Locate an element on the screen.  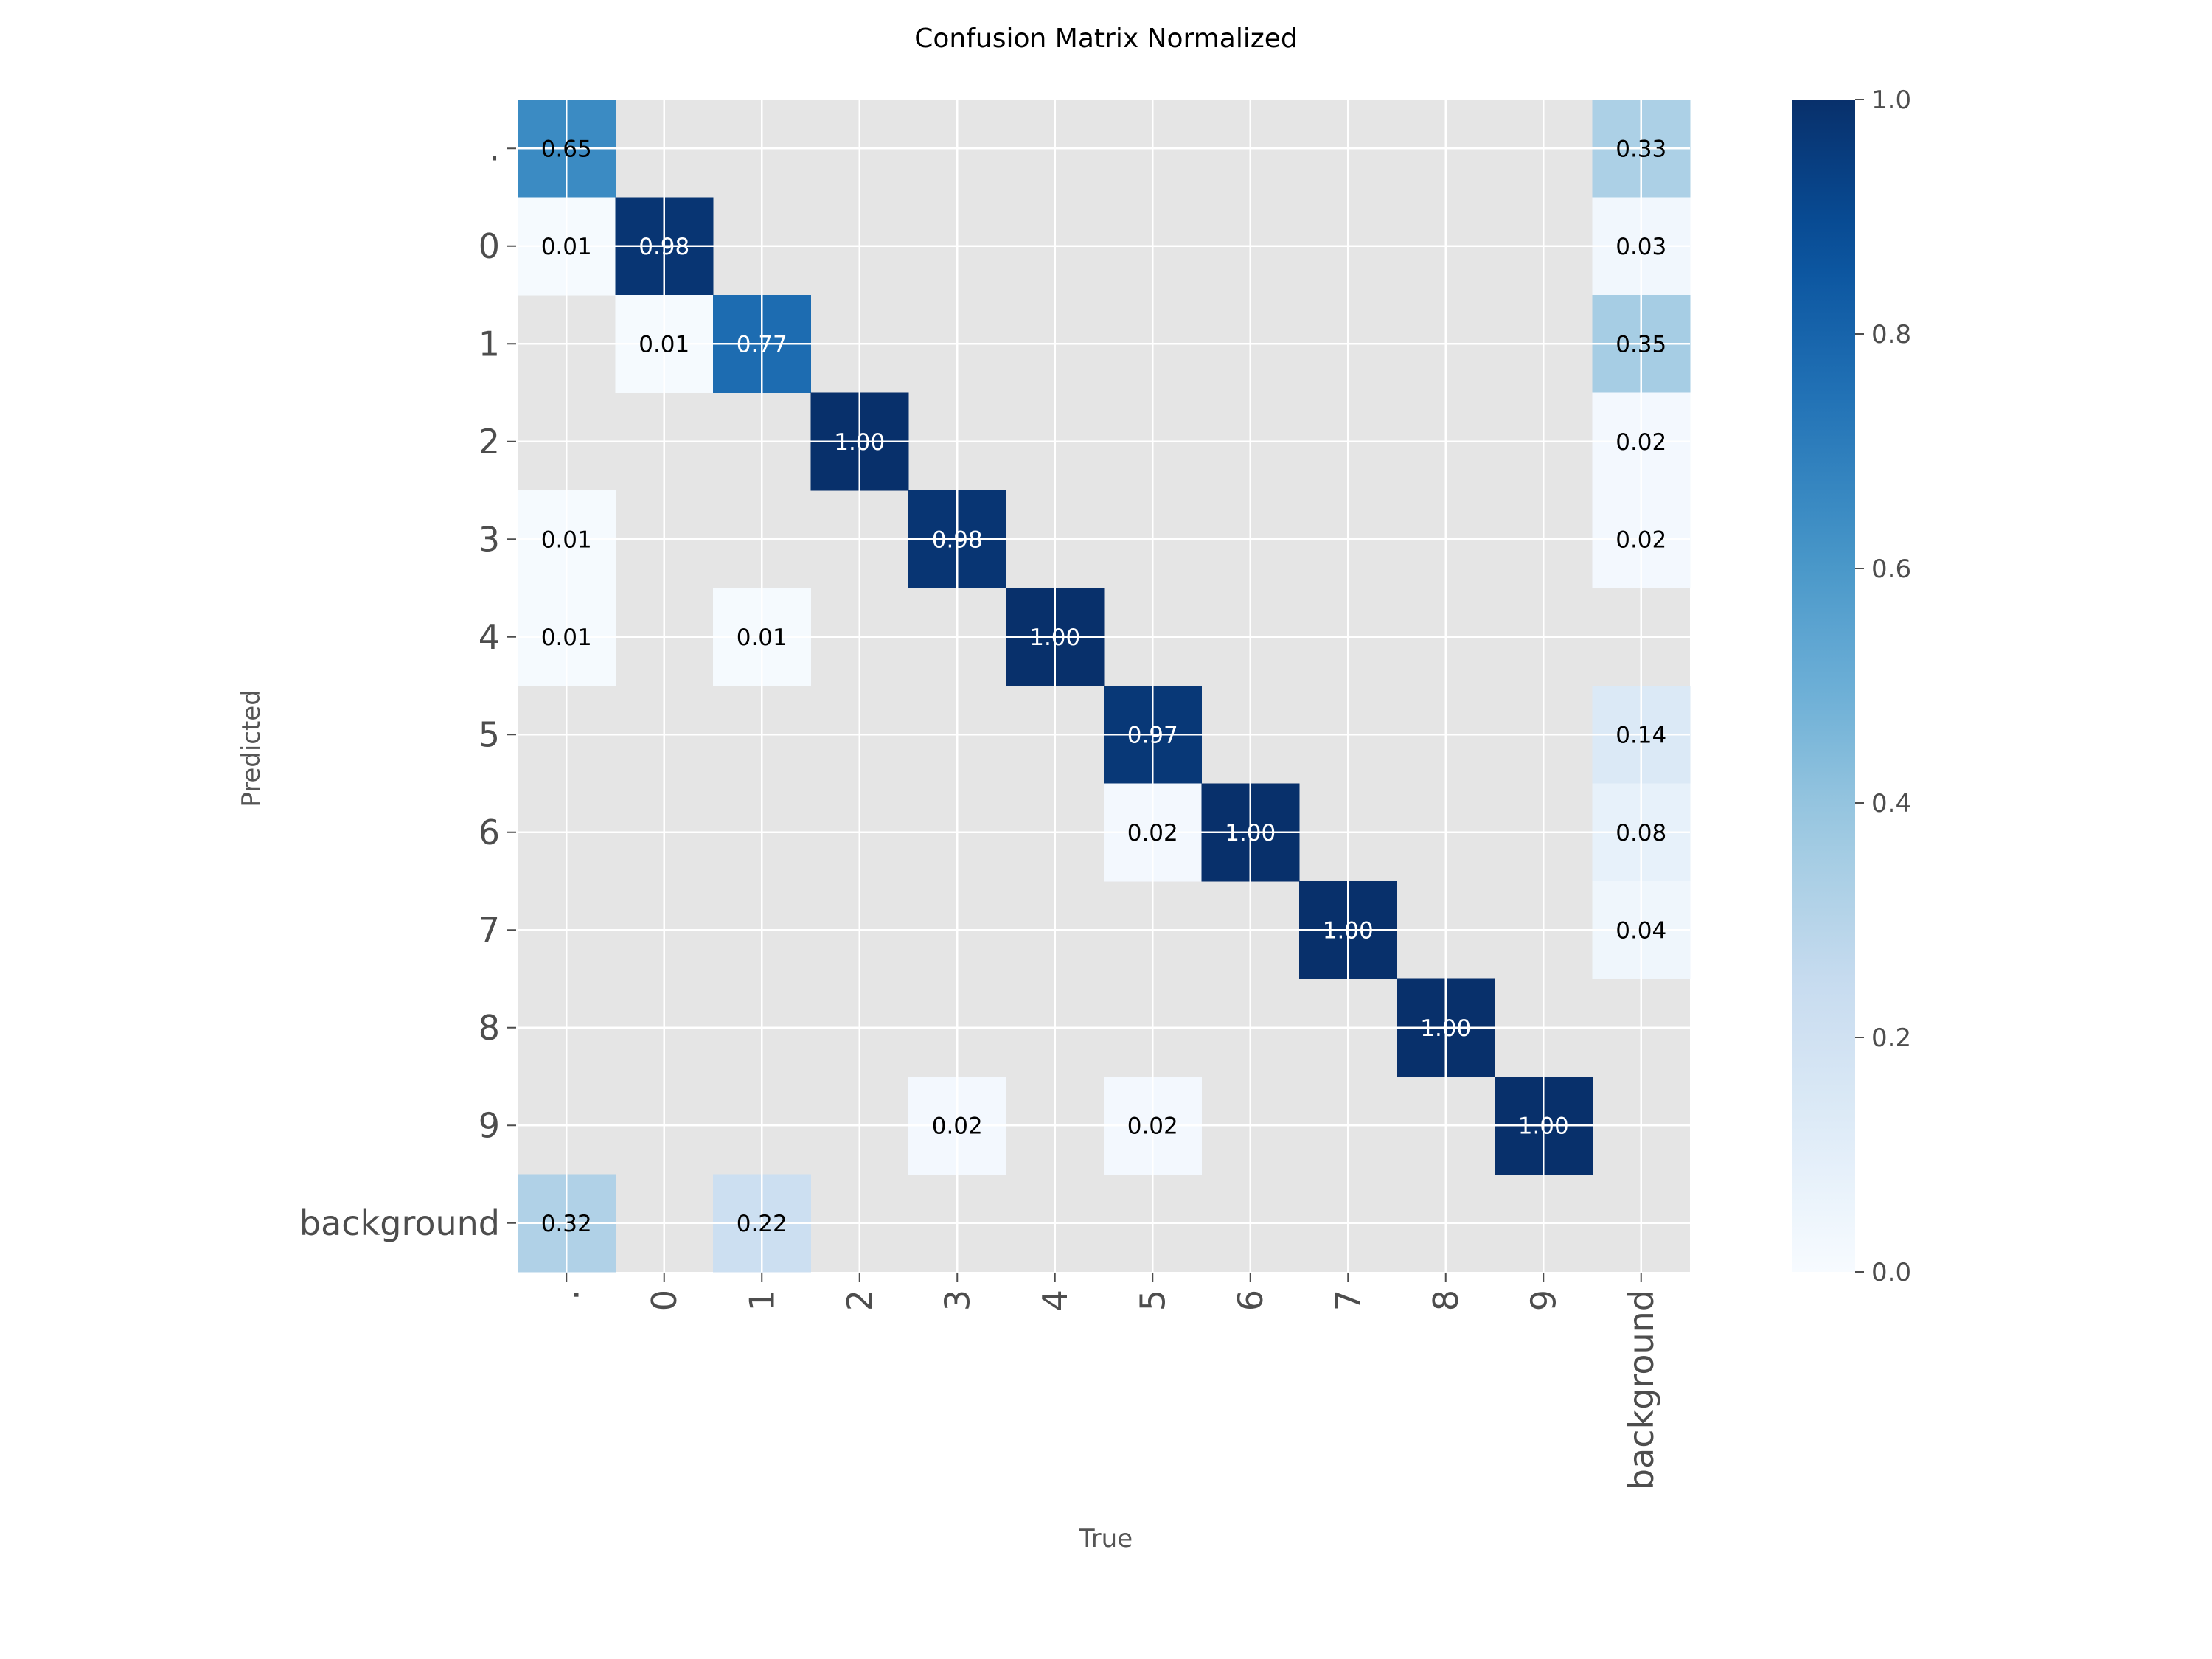
x-tick-label: 9 is located at coordinates (1543, 1300).